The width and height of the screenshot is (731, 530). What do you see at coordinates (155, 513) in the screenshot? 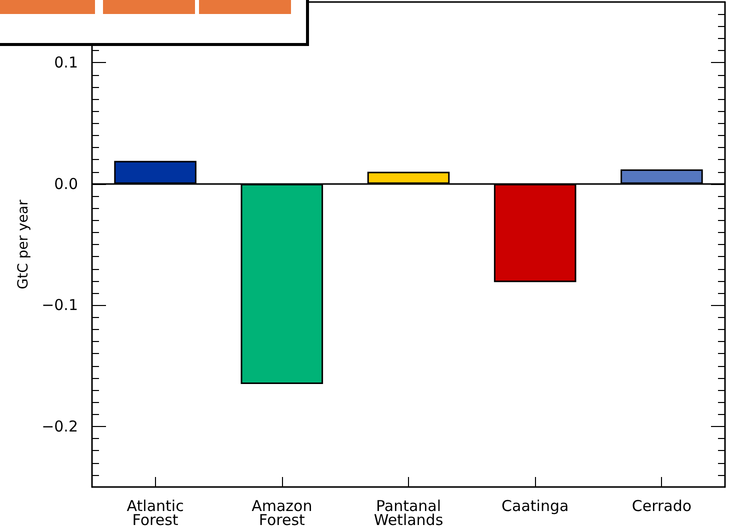
I see `x-tick-label: Atlantic Forest` at bounding box center [155, 513].